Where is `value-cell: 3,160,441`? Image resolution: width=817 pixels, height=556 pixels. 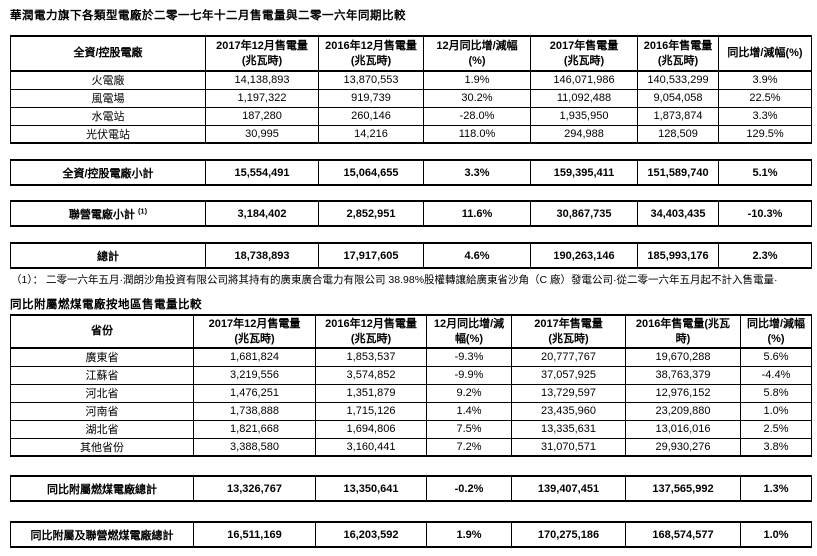 value-cell: 3,160,441 is located at coordinates (371, 447).